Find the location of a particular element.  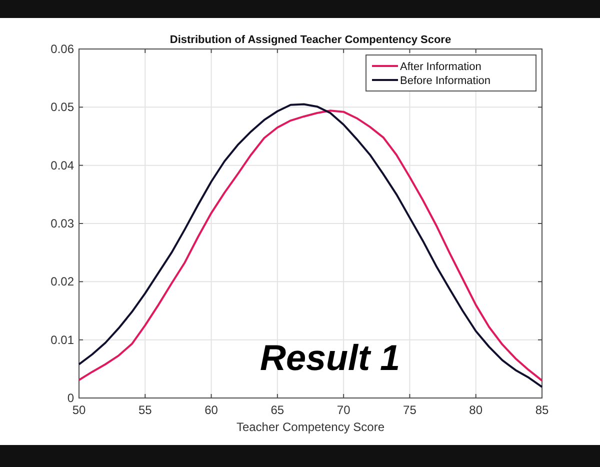

y-tick-label: 0.01 is located at coordinates (62, 339).